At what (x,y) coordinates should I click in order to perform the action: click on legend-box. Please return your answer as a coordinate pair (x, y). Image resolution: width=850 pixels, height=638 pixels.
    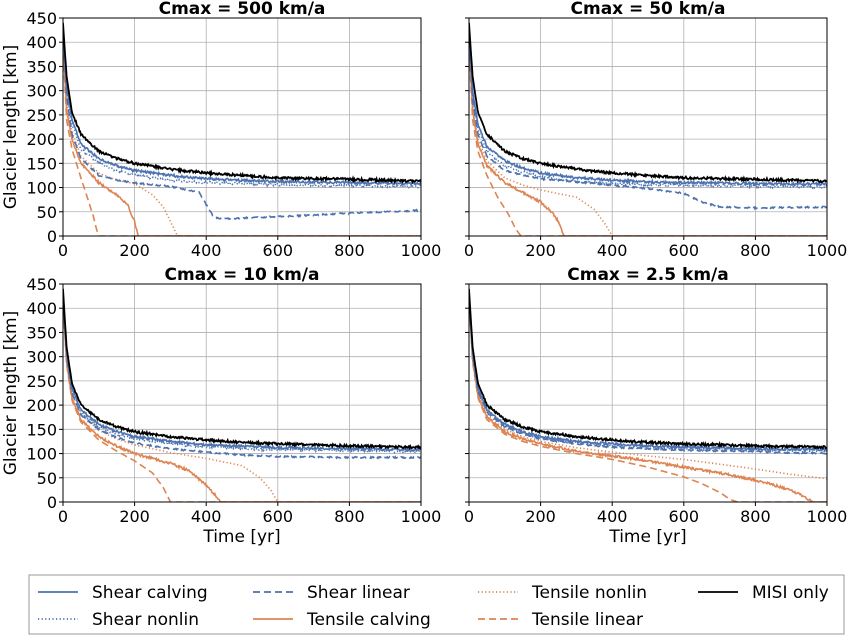
    Looking at the image, I should click on (436, 604).